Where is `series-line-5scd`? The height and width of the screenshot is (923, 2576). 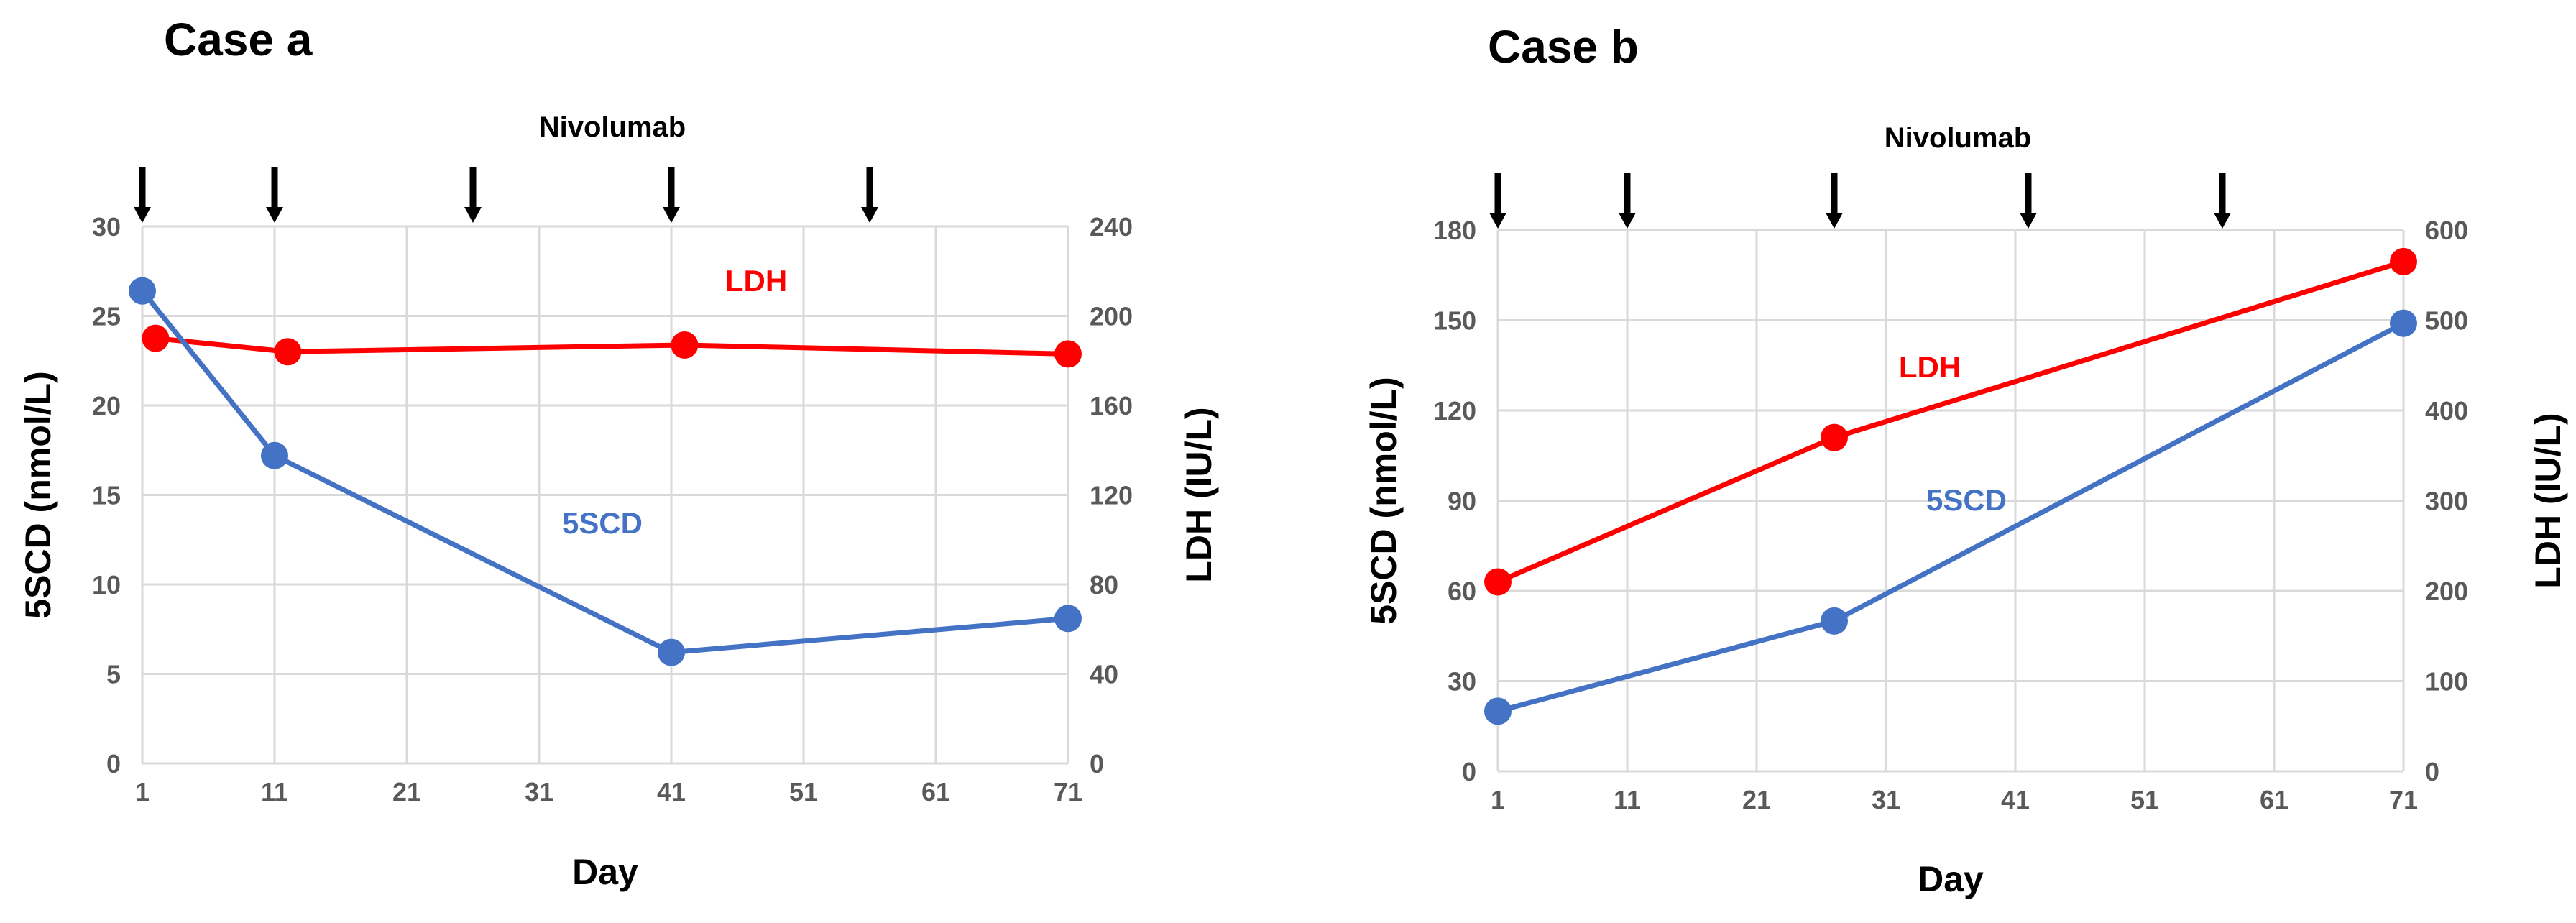 series-line-5scd is located at coordinates (604, 473).